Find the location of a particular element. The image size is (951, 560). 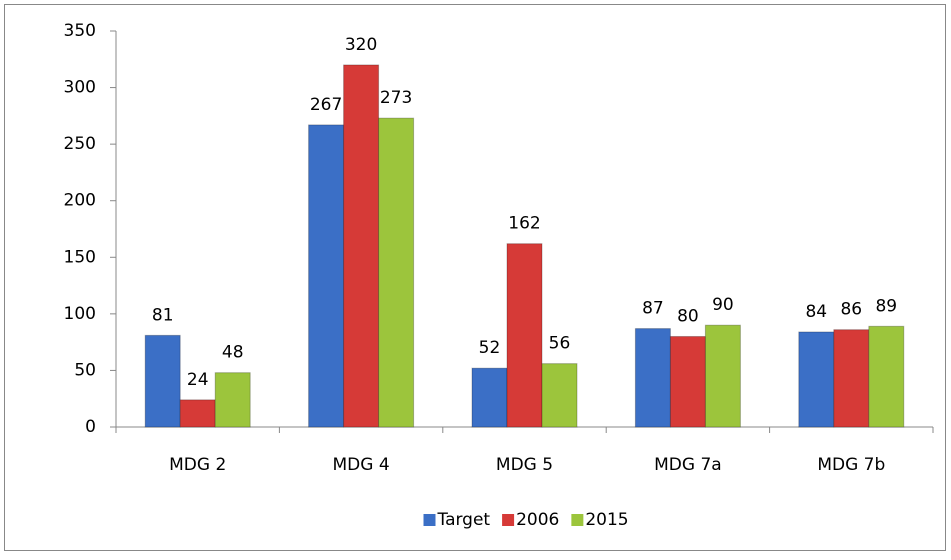

y-tick-label: 50 is located at coordinates (85, 370).